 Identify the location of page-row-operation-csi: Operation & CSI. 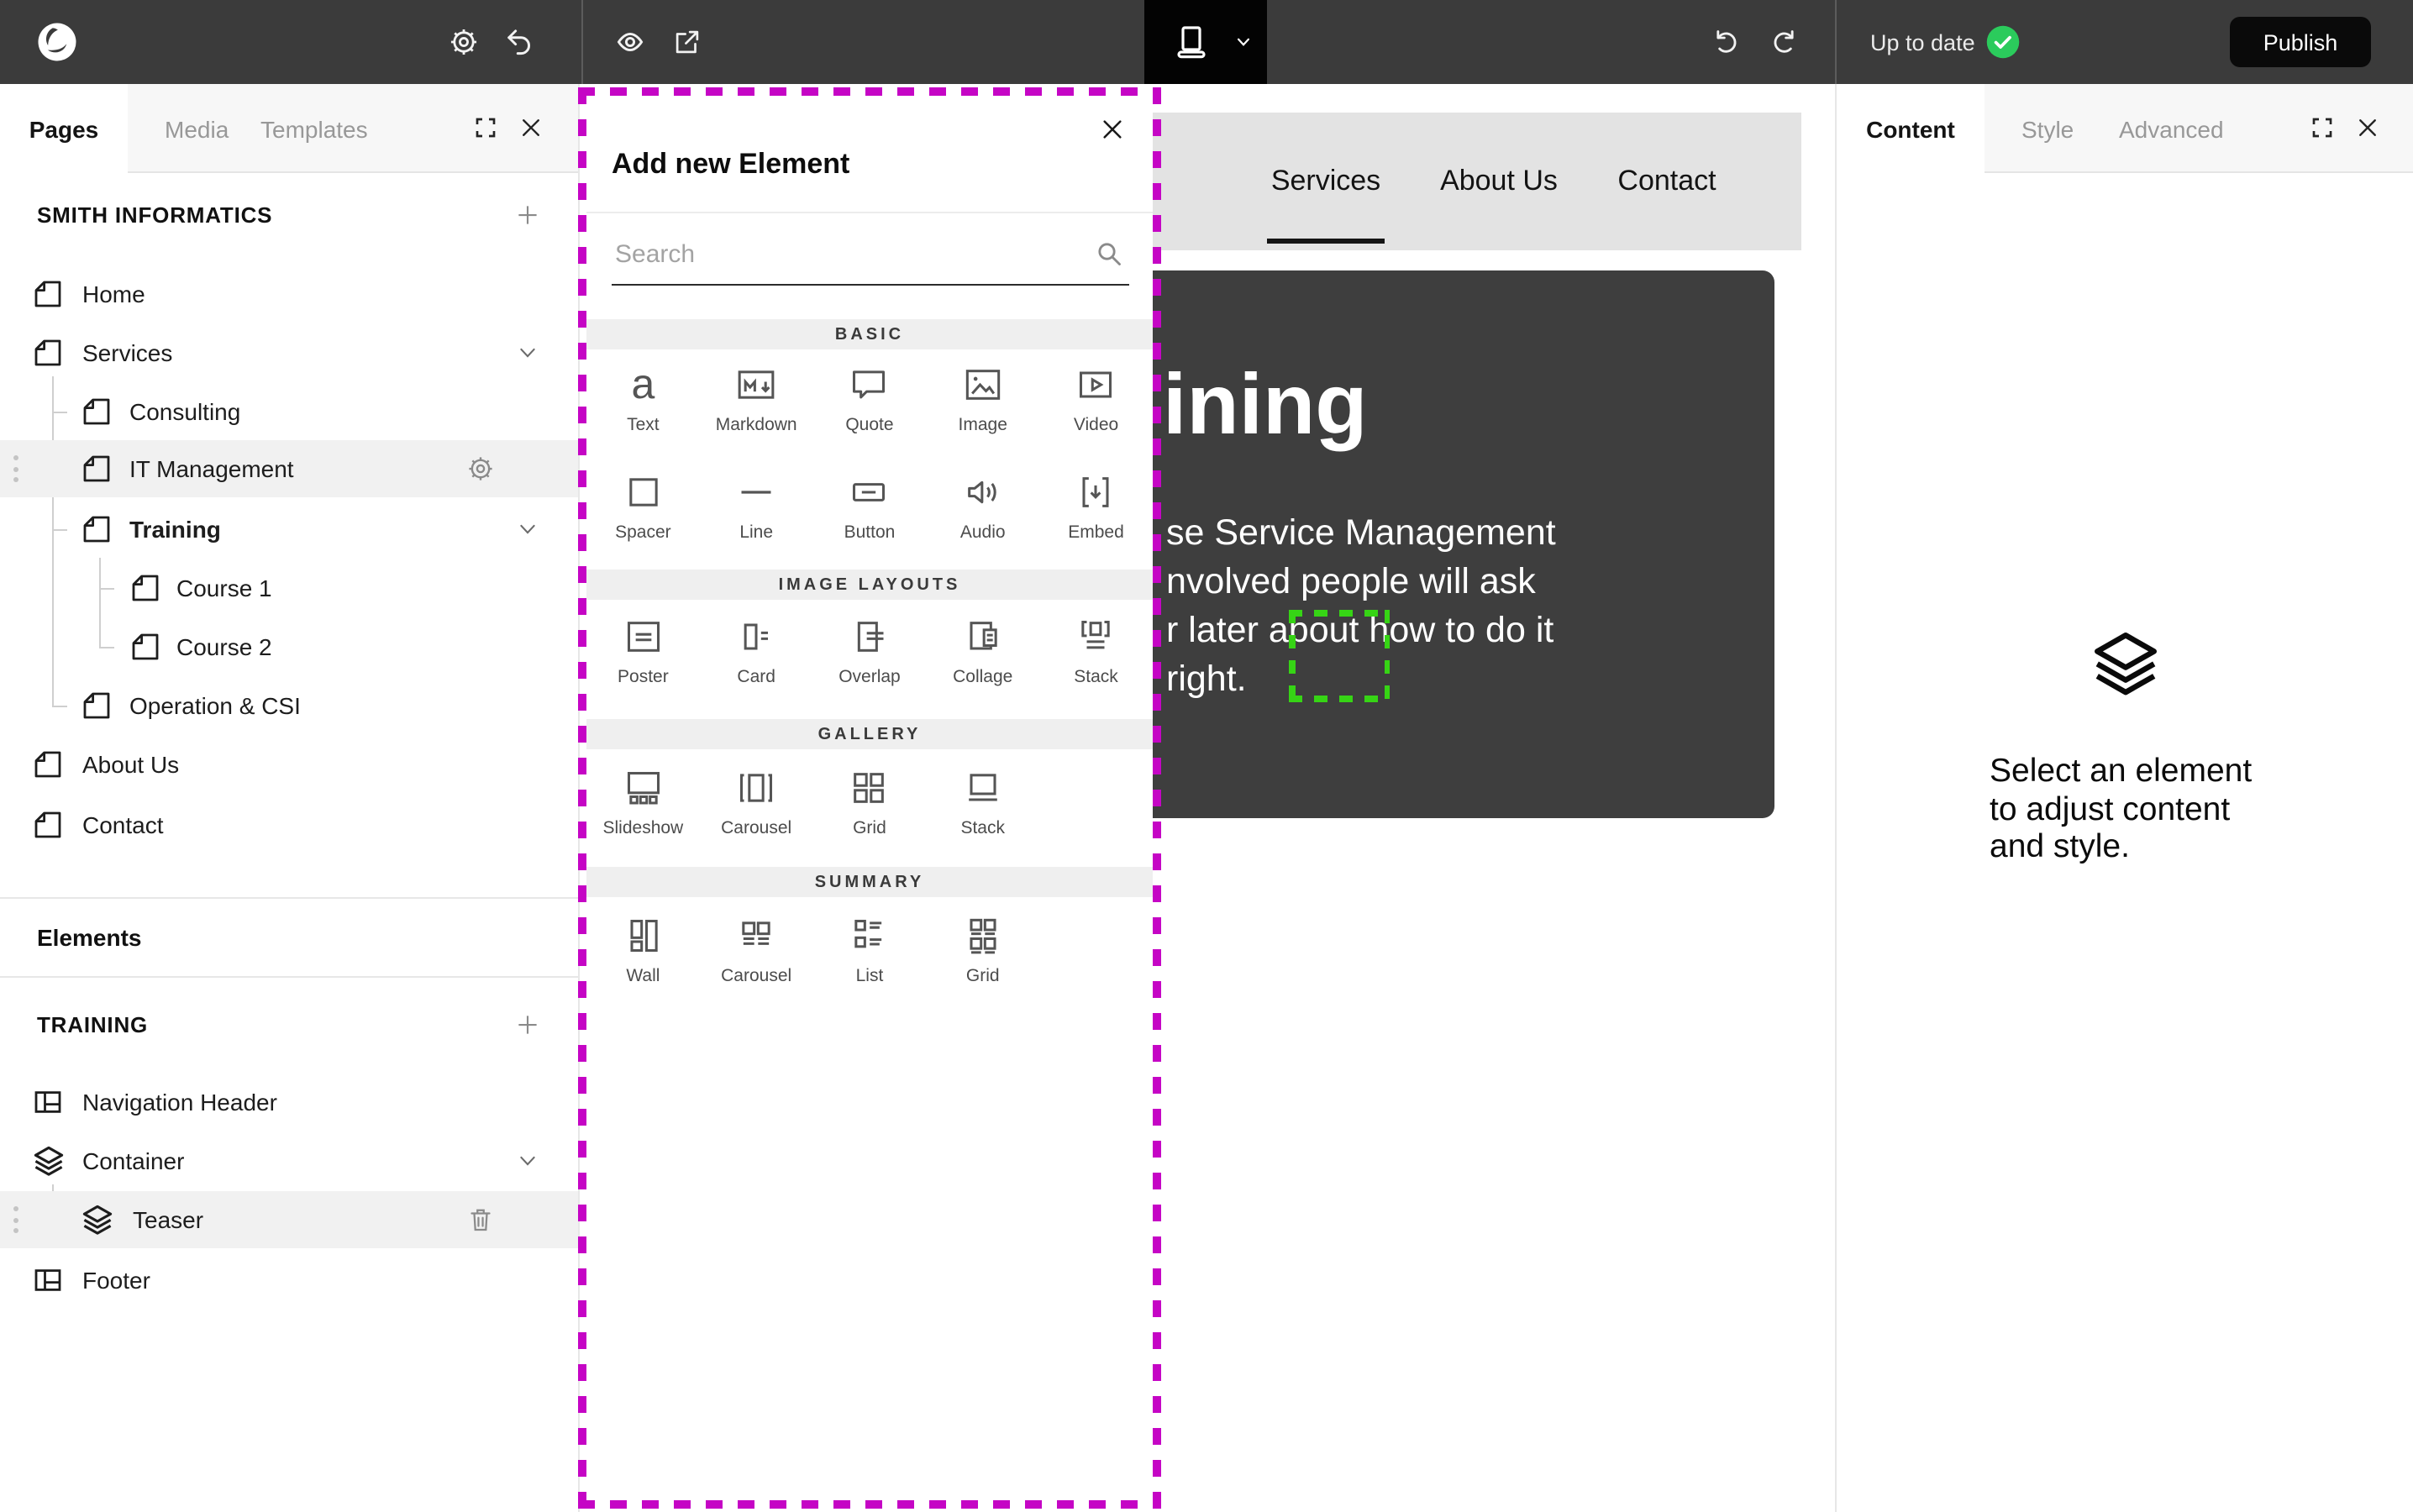
(289, 705).